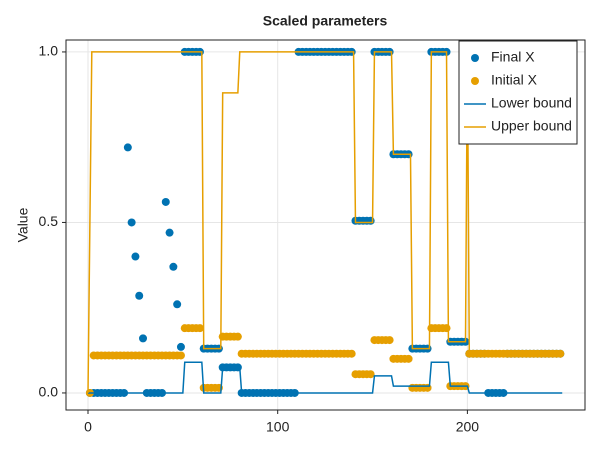 The height and width of the screenshot is (450, 600). I want to click on legend-label: Lower bound, so click(531, 103).